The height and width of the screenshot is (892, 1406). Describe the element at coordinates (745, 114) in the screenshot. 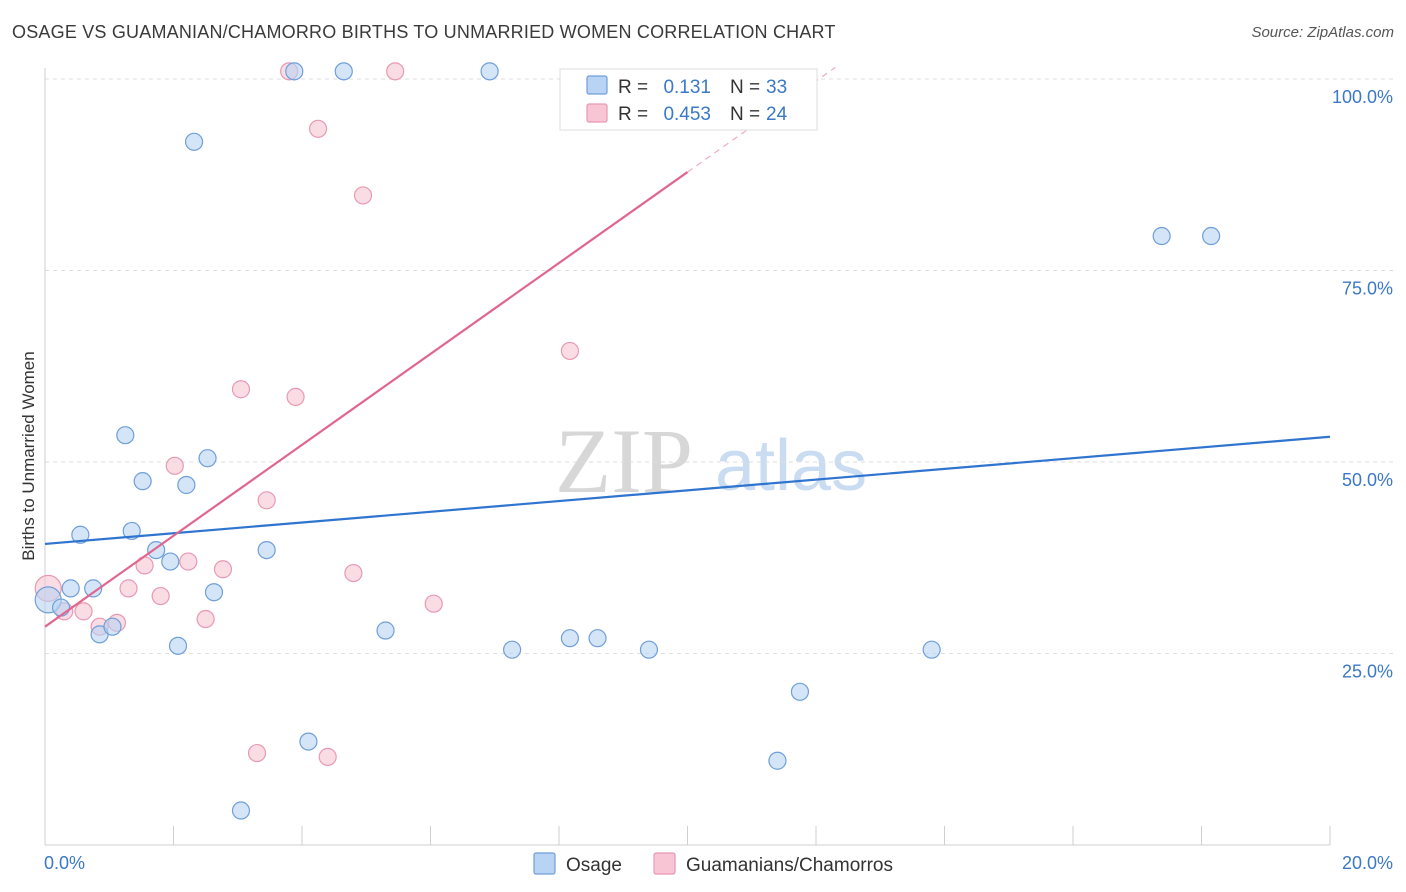

I see `legend-guam-n-label: N =` at that location.